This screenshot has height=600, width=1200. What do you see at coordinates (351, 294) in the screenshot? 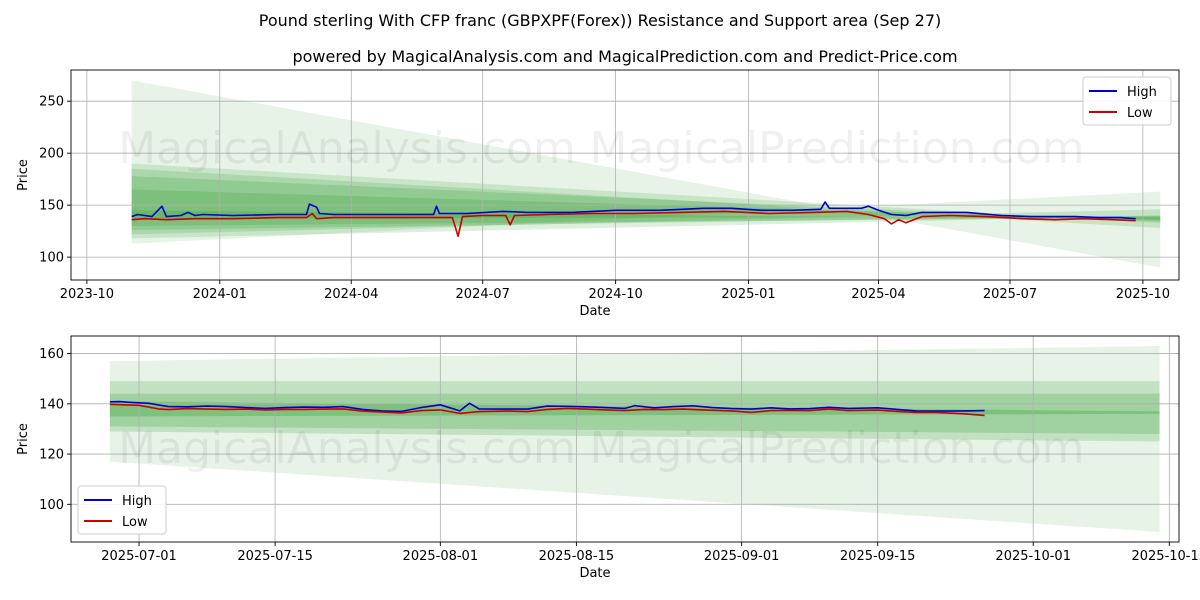
I see `x-tick-label: 2024-04` at bounding box center [351, 294].